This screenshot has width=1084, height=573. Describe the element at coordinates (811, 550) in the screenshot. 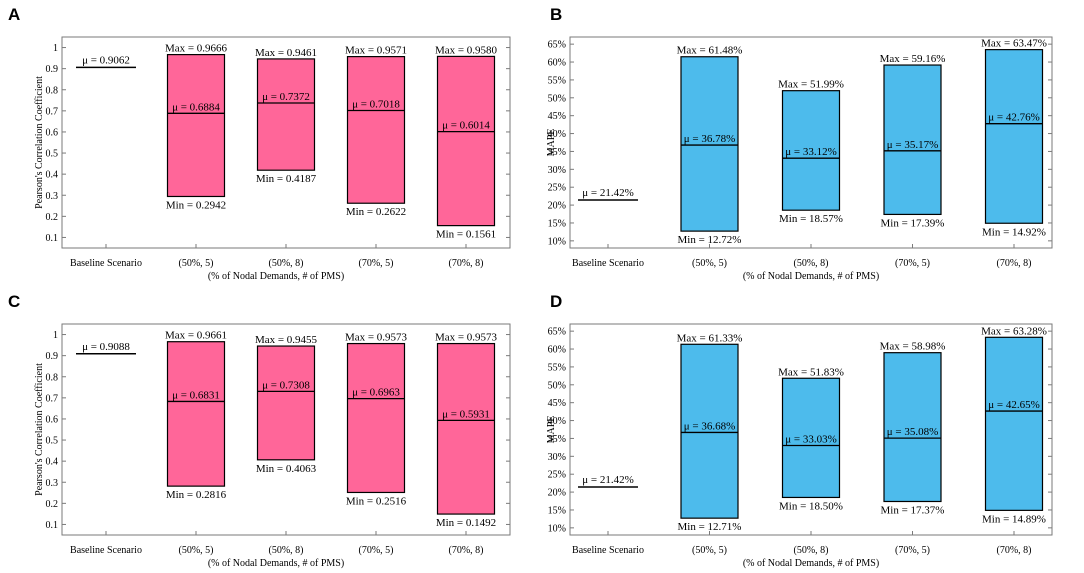

I see `chart-d-x-tick-label: (50%, 8)` at that location.